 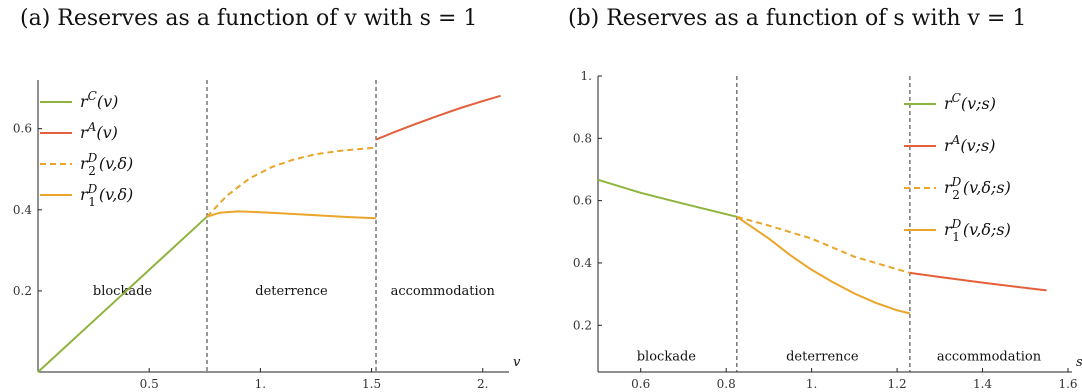 What do you see at coordinates (517, 362) in the screenshot?
I see `chart-a-x-axis-label: v` at bounding box center [517, 362].